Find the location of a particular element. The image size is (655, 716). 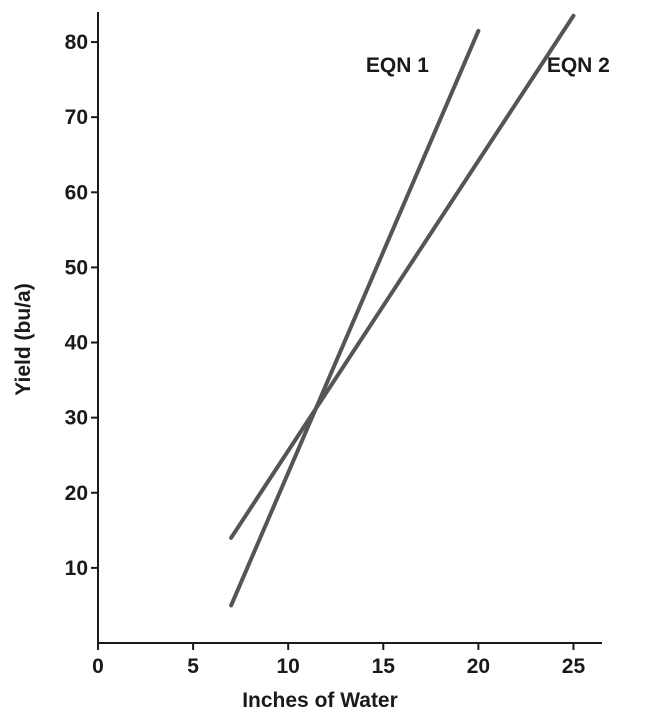

y-tick-label: 50 is located at coordinates (76, 267).